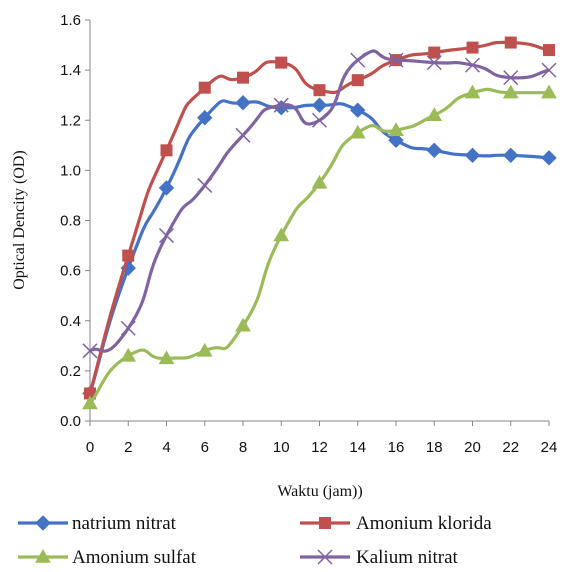 The image size is (567, 572). Describe the element at coordinates (90, 447) in the screenshot. I see `x-tick-label: 0` at that location.